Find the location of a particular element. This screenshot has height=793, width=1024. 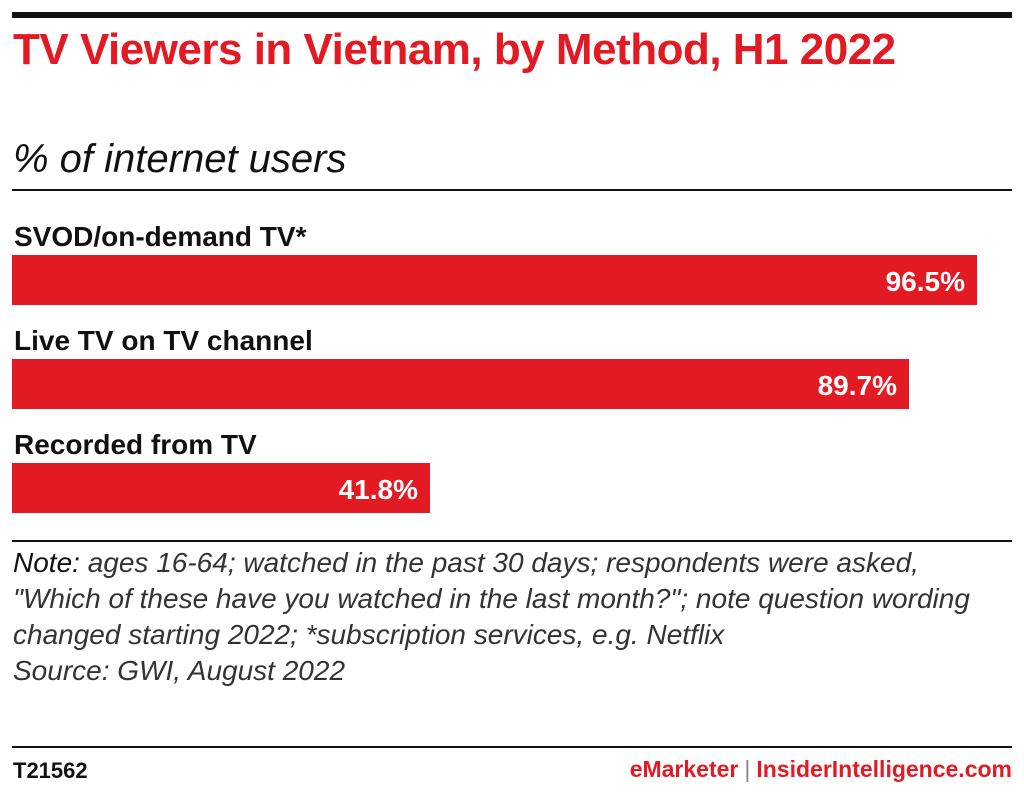

category-label: Recorded from TV is located at coordinates (135, 444).